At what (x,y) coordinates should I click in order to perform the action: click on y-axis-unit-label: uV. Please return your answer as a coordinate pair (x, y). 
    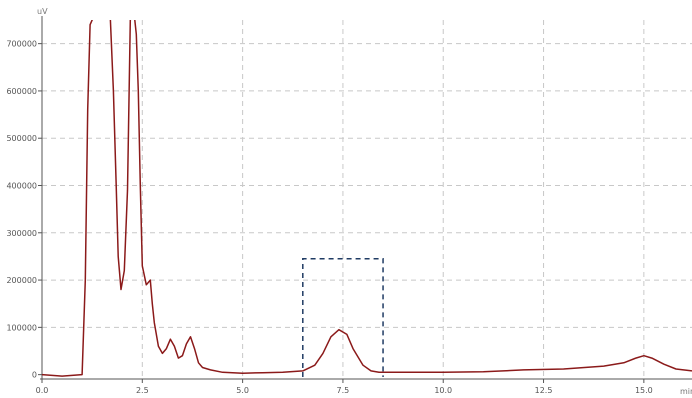
    Looking at the image, I should click on (42, 11).